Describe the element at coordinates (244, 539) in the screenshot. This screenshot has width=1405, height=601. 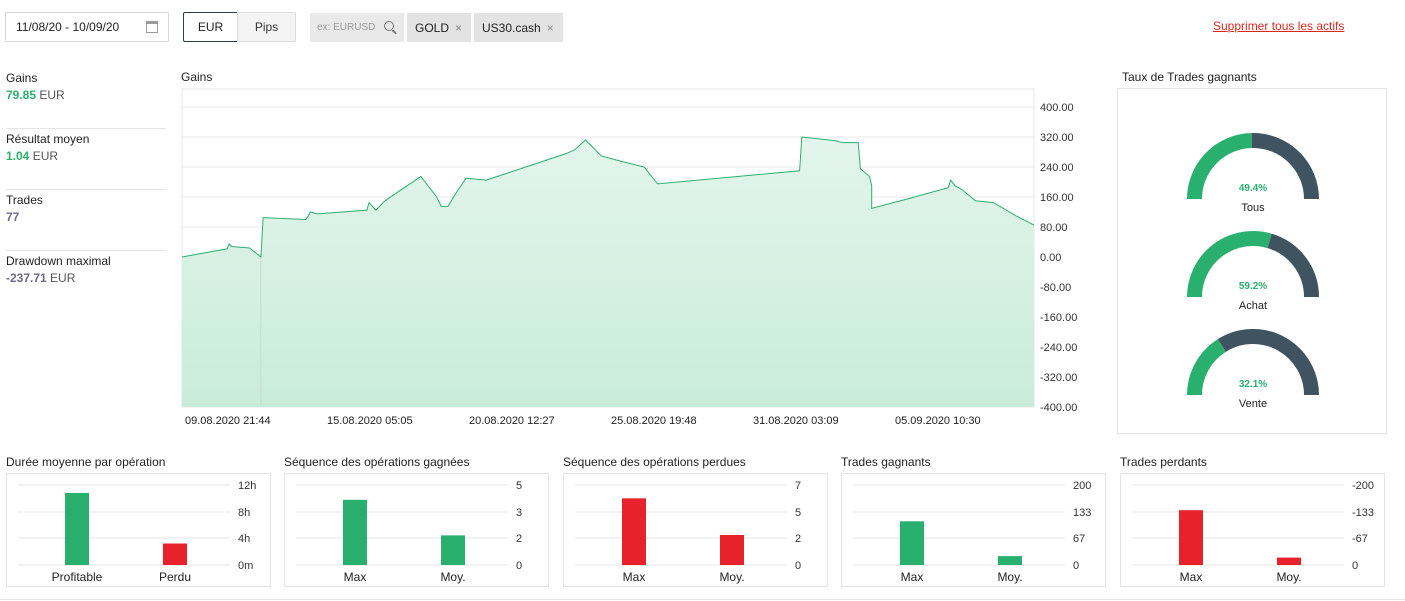
I see `y-tick-label: 4h` at that location.